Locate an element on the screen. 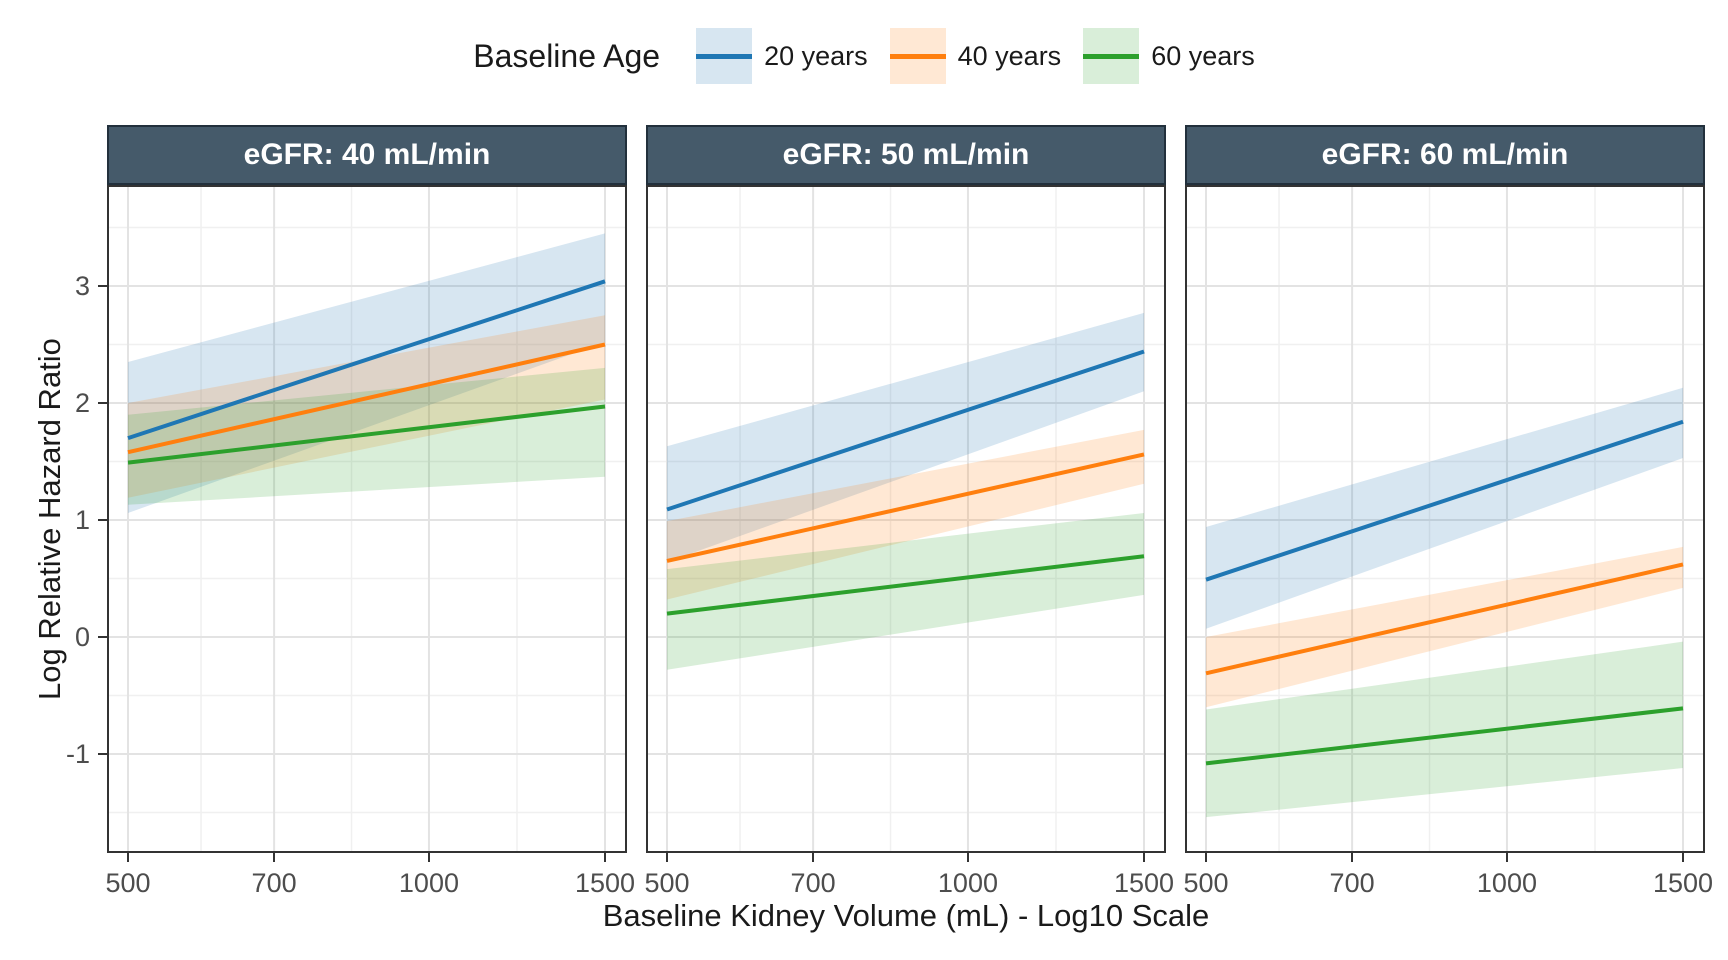  legend-item-label: 40 years is located at coordinates (1009, 55).